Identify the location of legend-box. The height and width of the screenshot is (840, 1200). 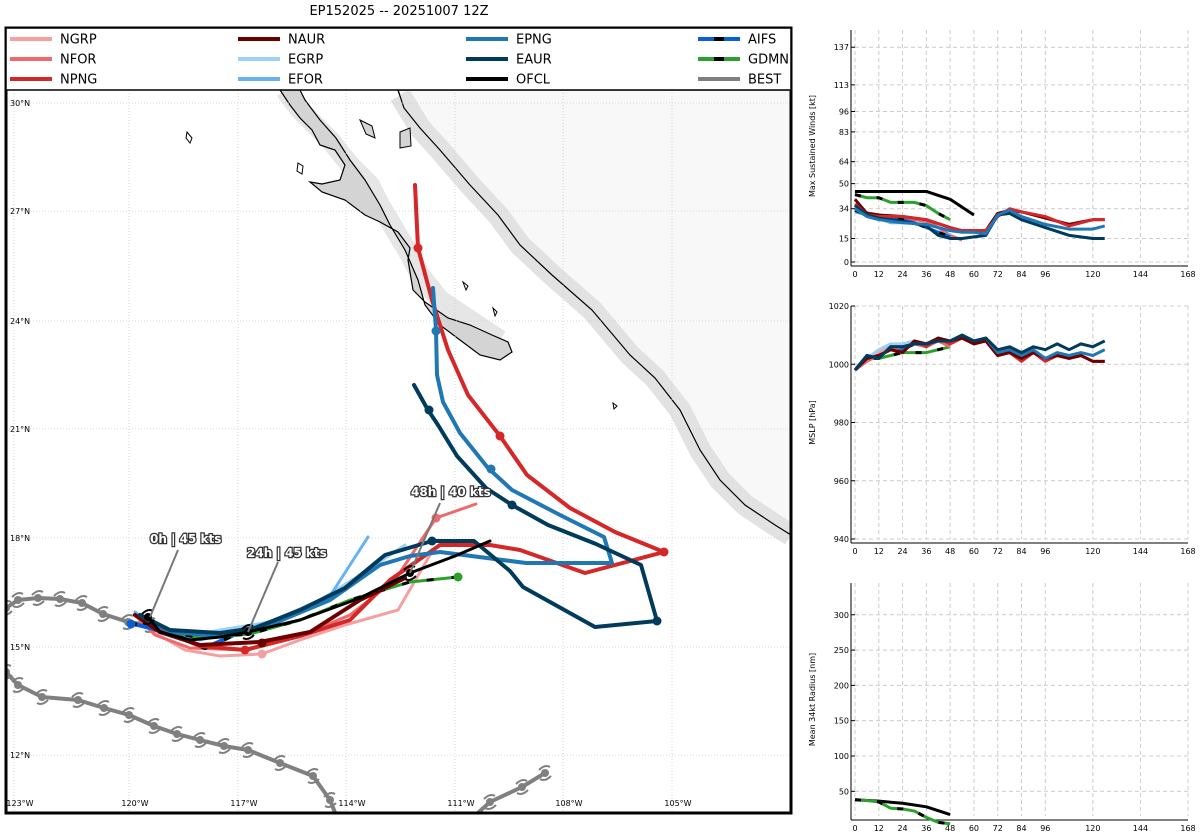
(398, 59).